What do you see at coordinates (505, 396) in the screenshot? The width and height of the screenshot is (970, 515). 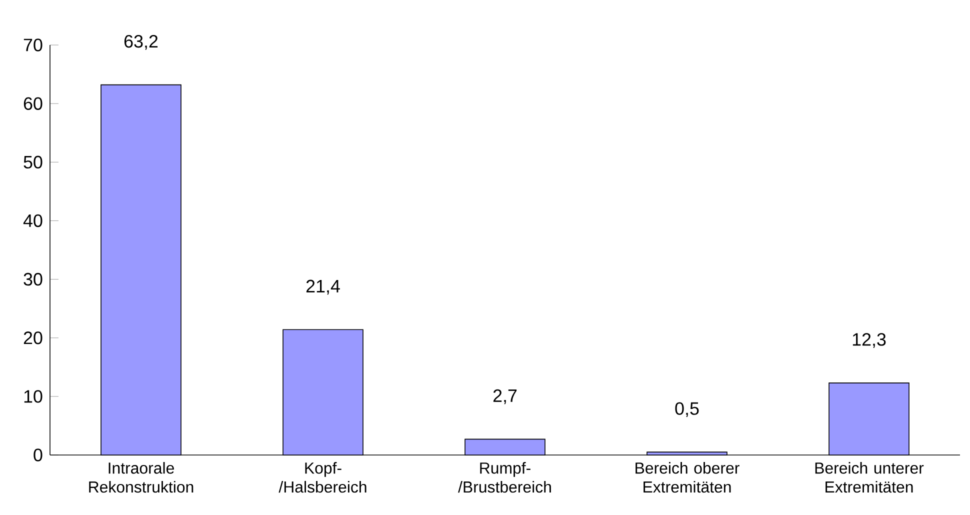 I see `data-label: 2,7` at bounding box center [505, 396].